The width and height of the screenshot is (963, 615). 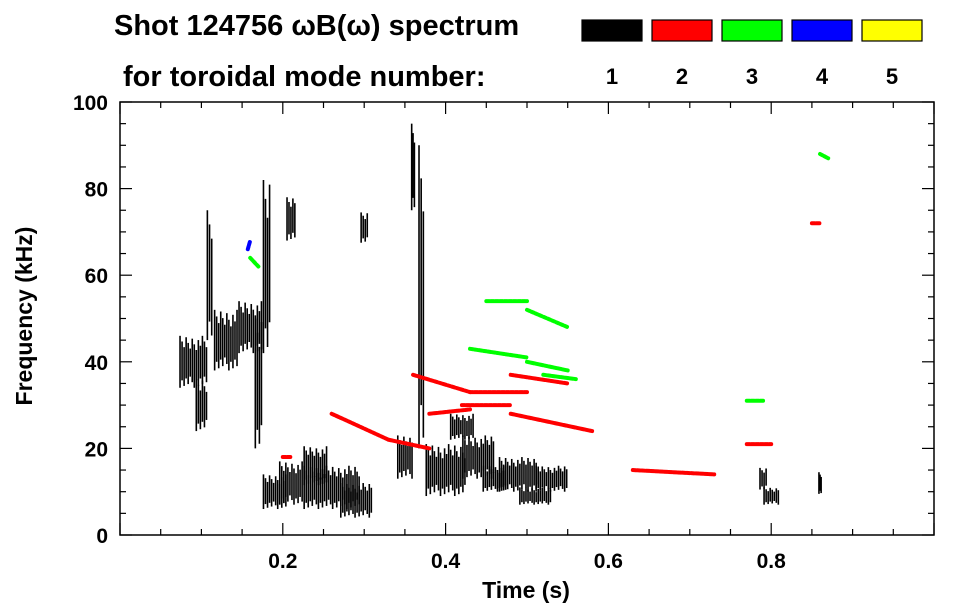 I want to click on y-axis-label: Frequency (kHz), so click(x=24, y=316).